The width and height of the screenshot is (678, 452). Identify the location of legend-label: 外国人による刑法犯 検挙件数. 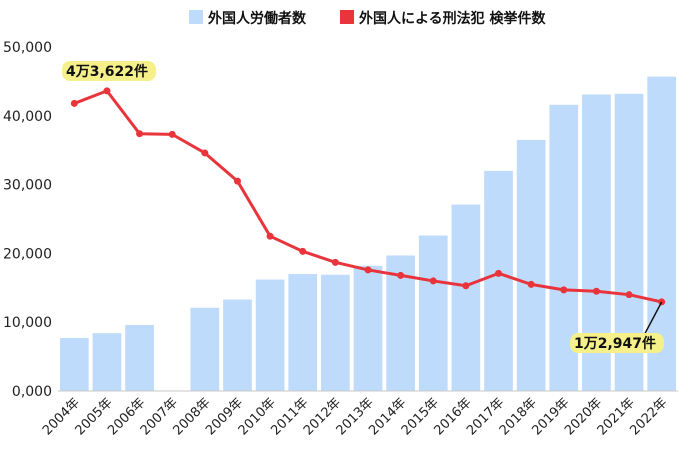
(452, 18).